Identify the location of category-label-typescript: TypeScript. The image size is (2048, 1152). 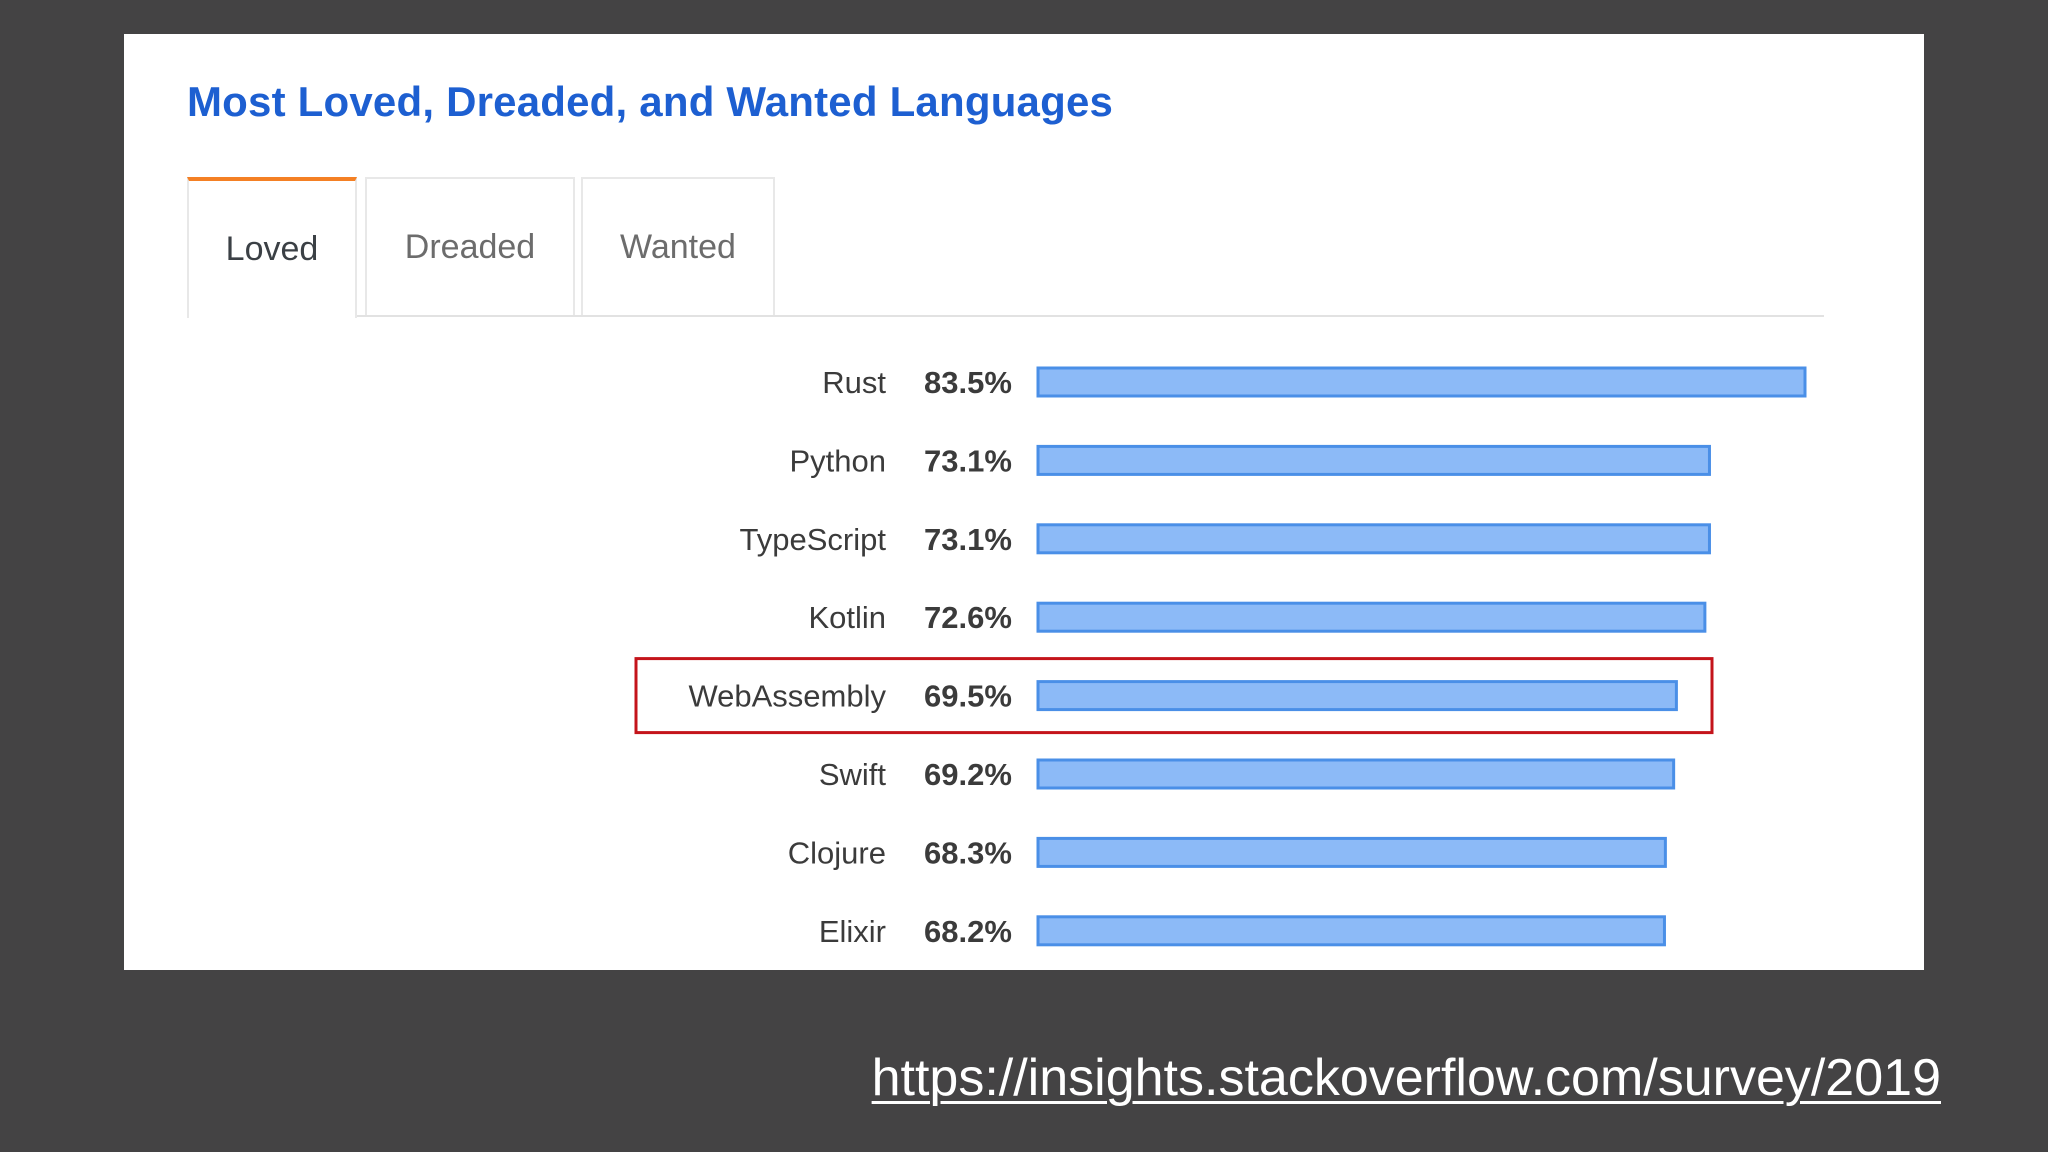
(813, 539).